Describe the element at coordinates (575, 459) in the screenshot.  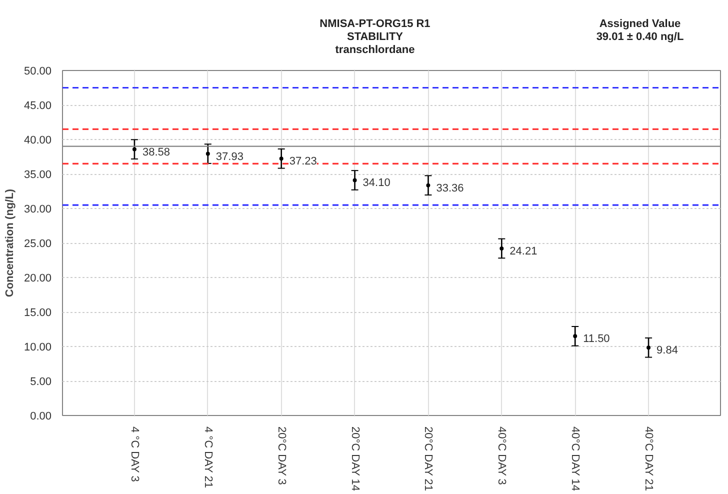
I see `x-tick-label: 40°C DAY 14` at that location.